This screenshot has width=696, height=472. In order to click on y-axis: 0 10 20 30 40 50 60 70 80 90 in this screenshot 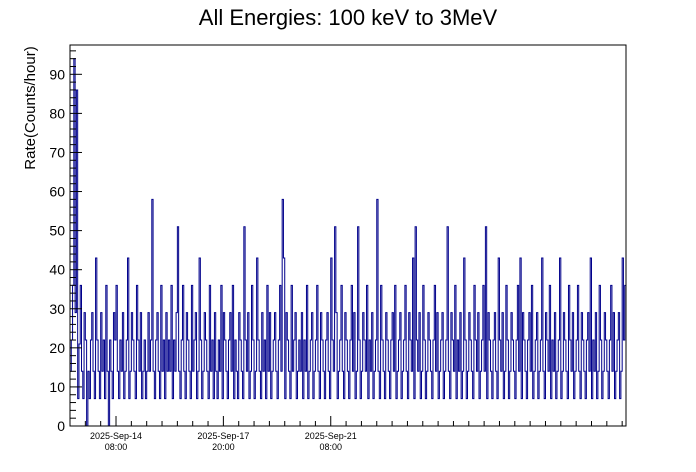, I will do `click(65, 242)`.